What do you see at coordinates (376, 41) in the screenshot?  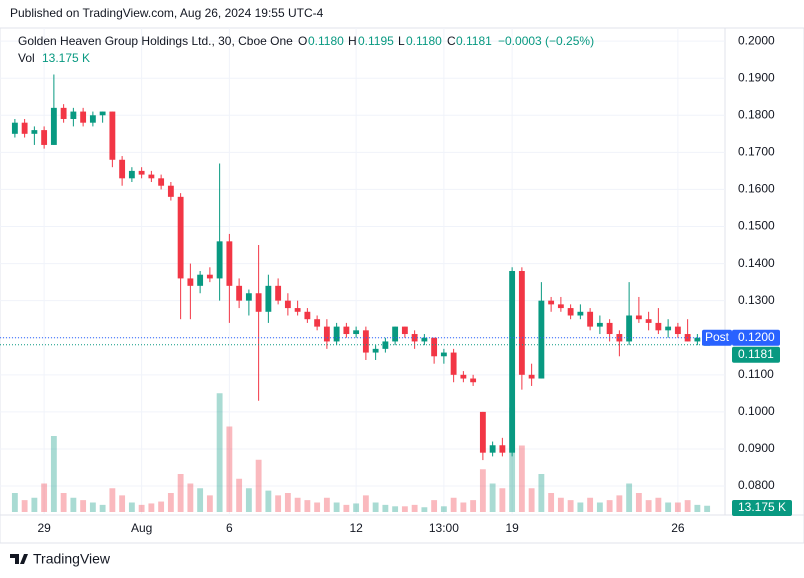 I see `h-value: 0.1195` at bounding box center [376, 41].